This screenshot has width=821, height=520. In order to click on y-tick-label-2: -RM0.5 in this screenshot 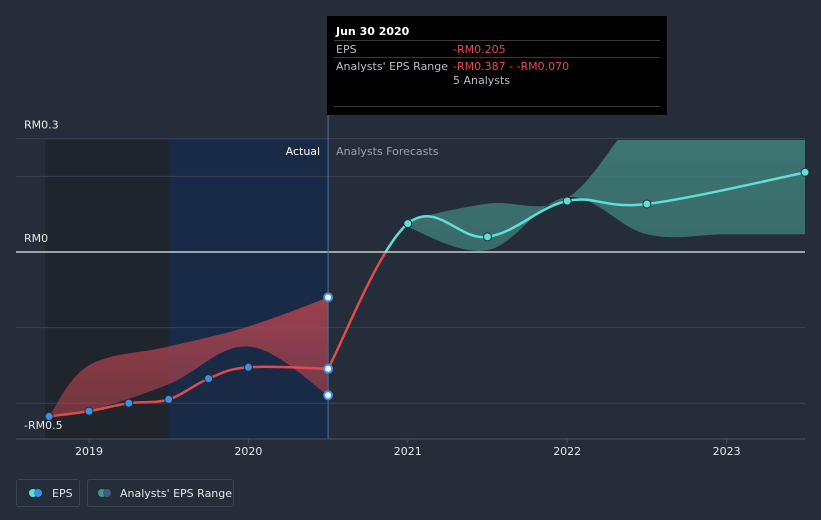, I will do `click(43, 425)`.